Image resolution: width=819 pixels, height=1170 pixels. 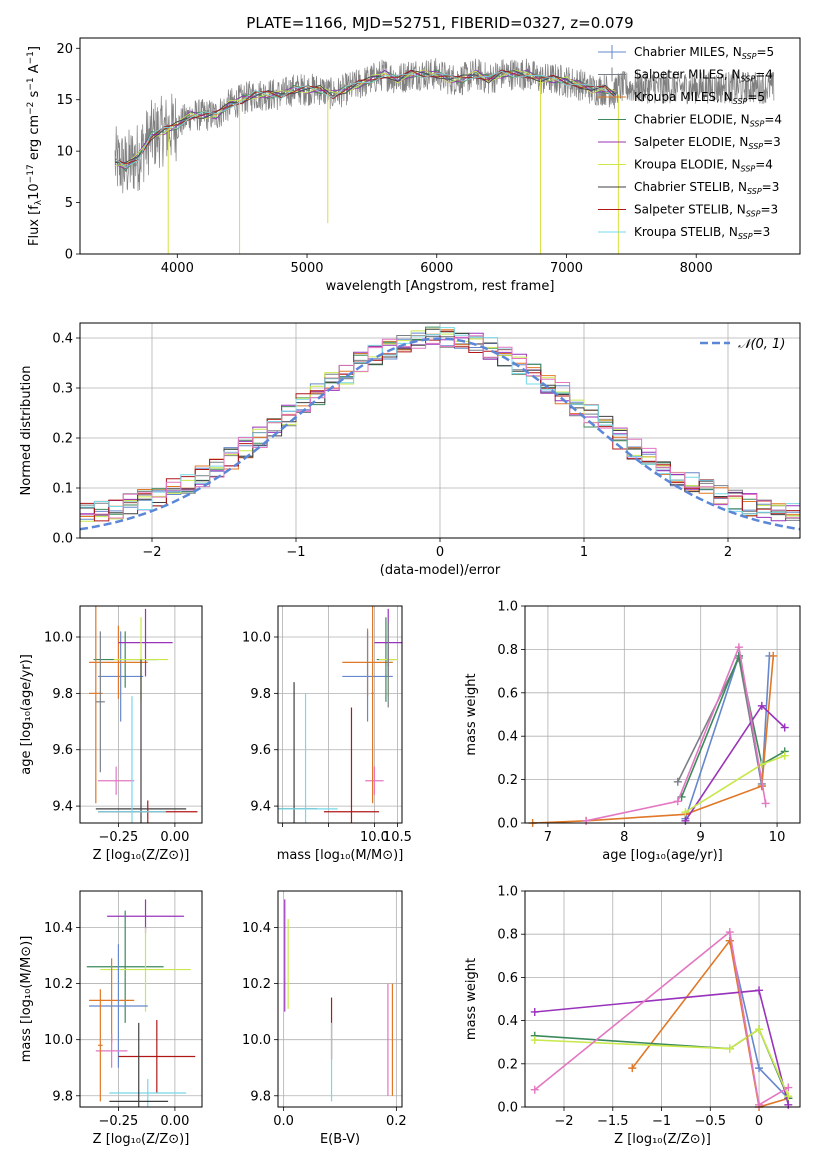 I want to click on spectrum-ylabel-part: λ, so click(x=39, y=202).